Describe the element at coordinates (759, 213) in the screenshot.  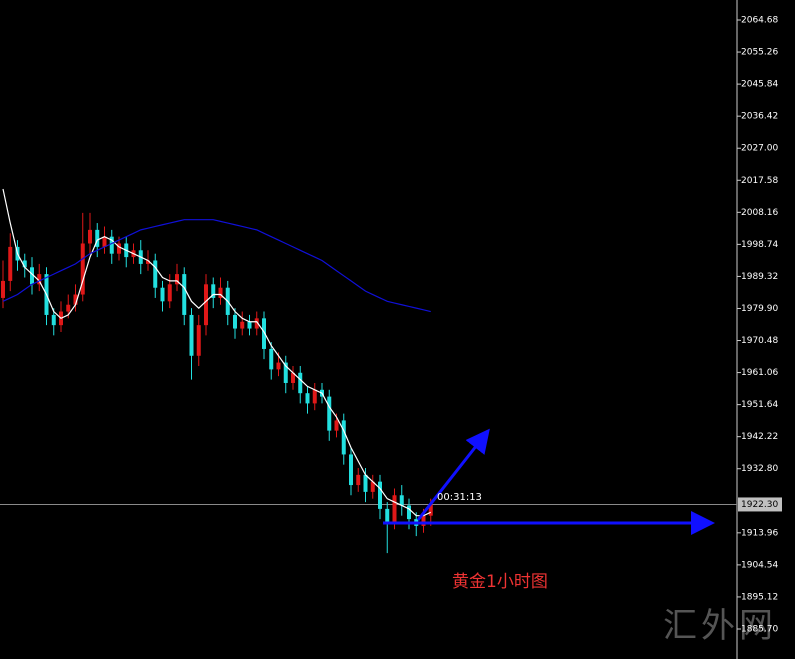
I see `y-tick-label: 2008.16` at that location.